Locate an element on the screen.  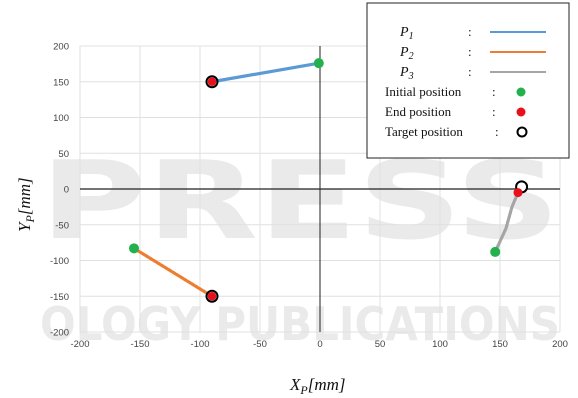
legend-end-marker is located at coordinates (521, 112).